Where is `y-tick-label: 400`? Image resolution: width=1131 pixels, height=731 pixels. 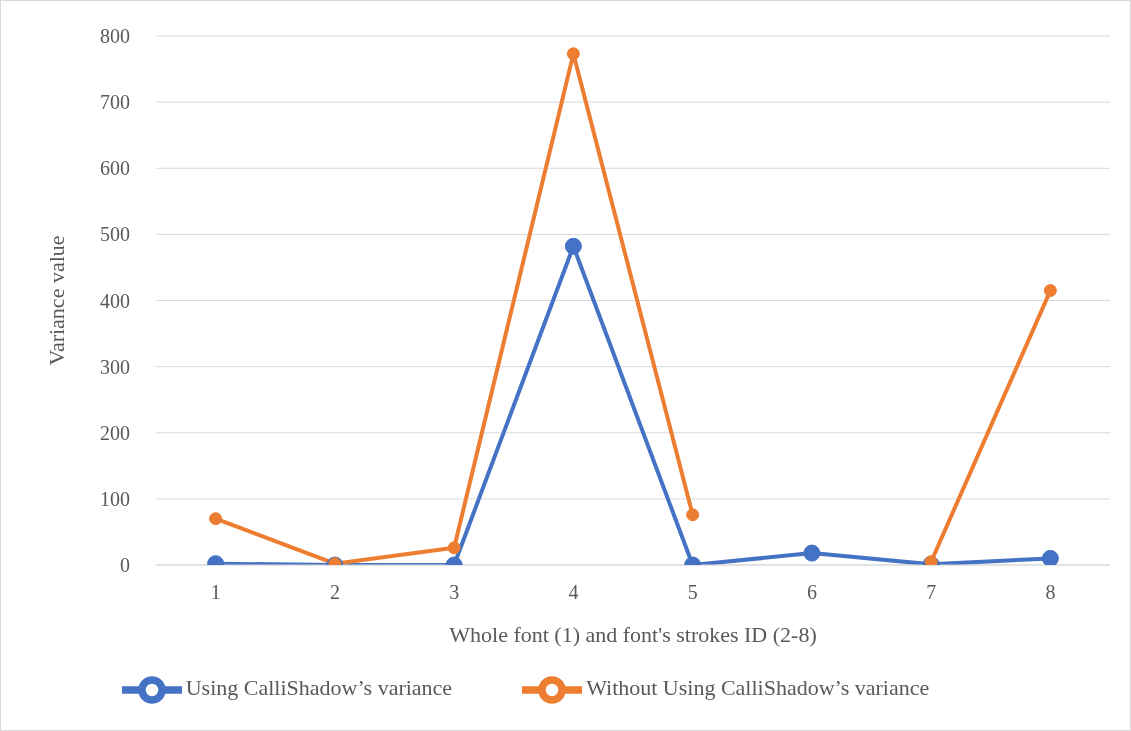
y-tick-label: 400 is located at coordinates (115, 300).